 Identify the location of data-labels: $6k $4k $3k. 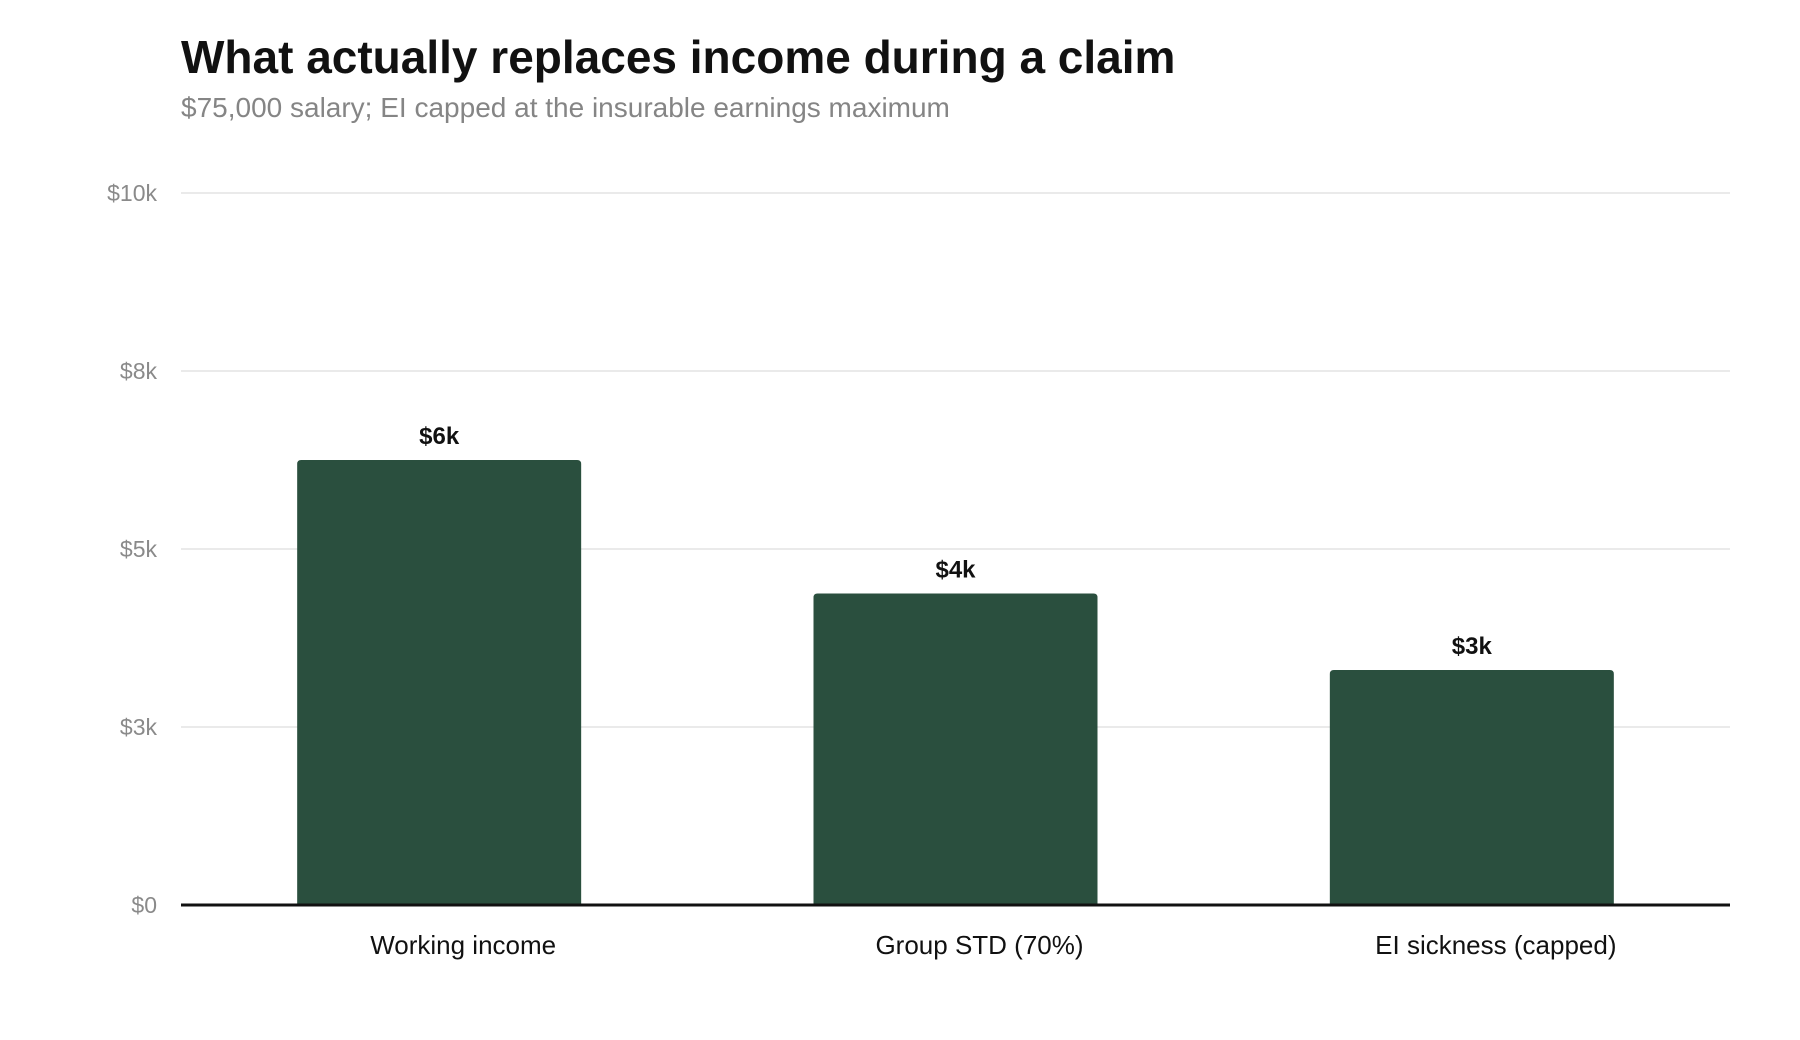
(955, 541).